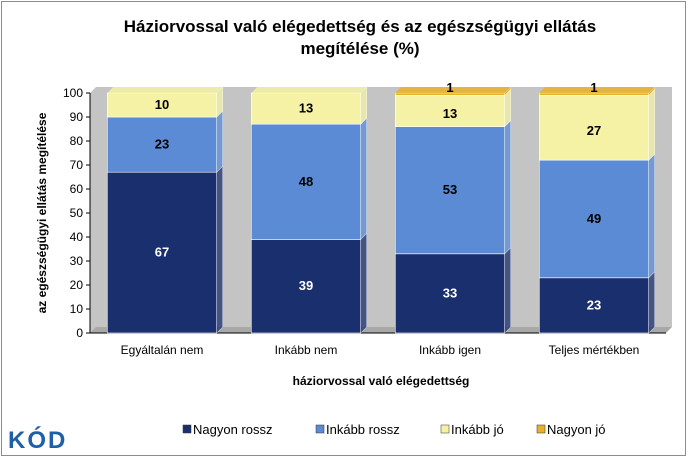 Image resolution: width=689 pixels, height=459 pixels. Describe the element at coordinates (77, 213) in the screenshot. I see `y-tick-label: 50` at that location.